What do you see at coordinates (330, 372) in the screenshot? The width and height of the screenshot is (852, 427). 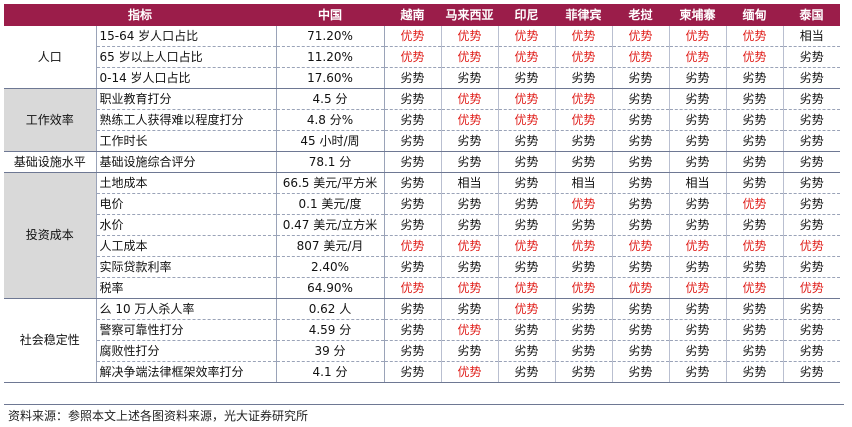 I see `china-value-cell: 4.1 分` at bounding box center [330, 372].